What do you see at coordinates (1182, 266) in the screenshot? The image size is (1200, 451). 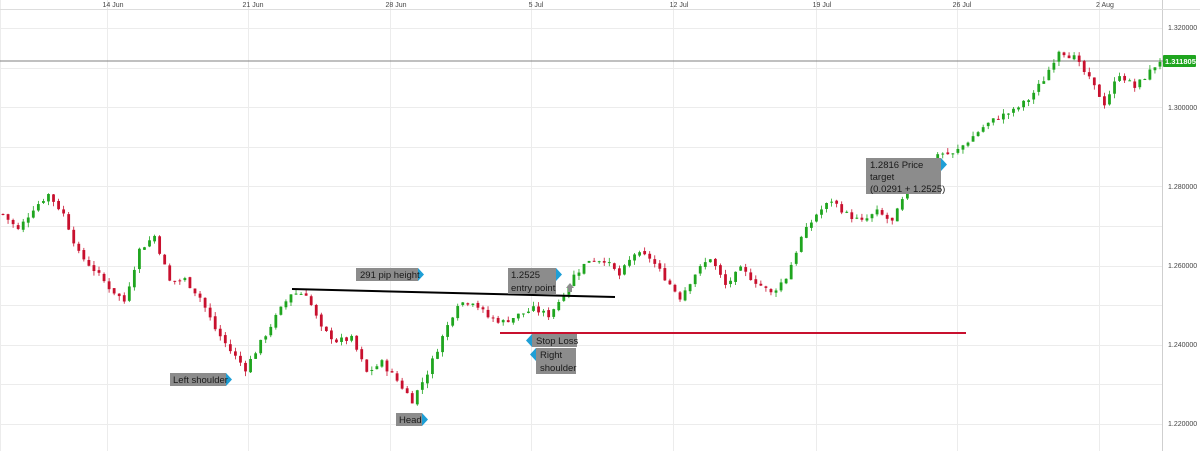 I see `y-tick-label: 1.260000` at bounding box center [1182, 266].